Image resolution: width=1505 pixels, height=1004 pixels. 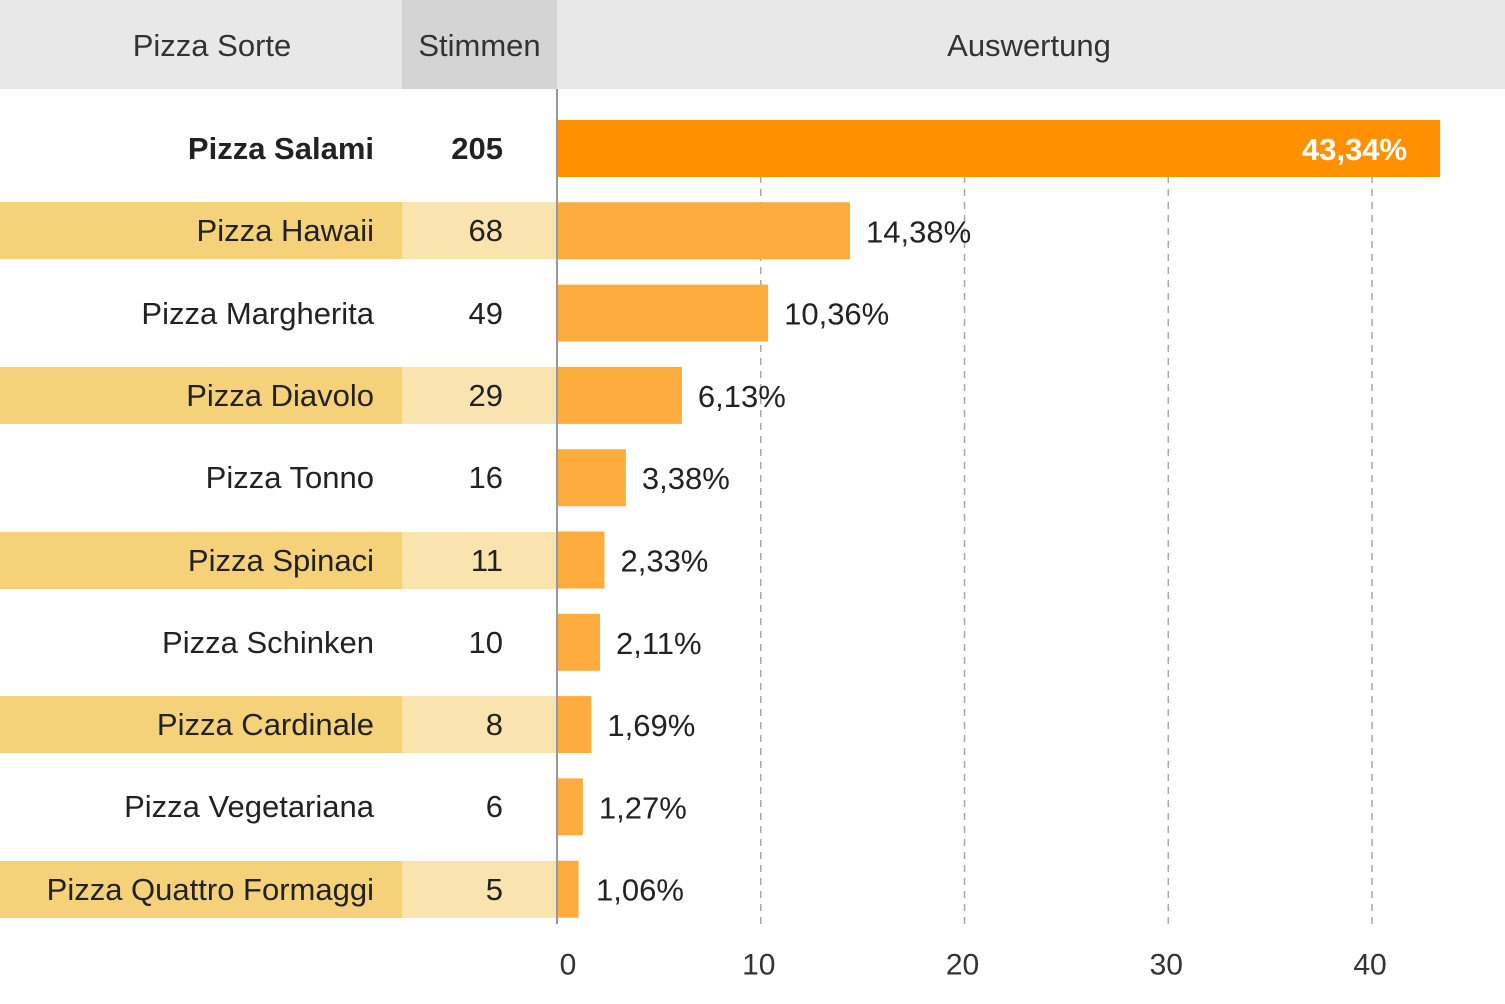 I want to click on vote-count-label: 6, so click(x=494, y=807).